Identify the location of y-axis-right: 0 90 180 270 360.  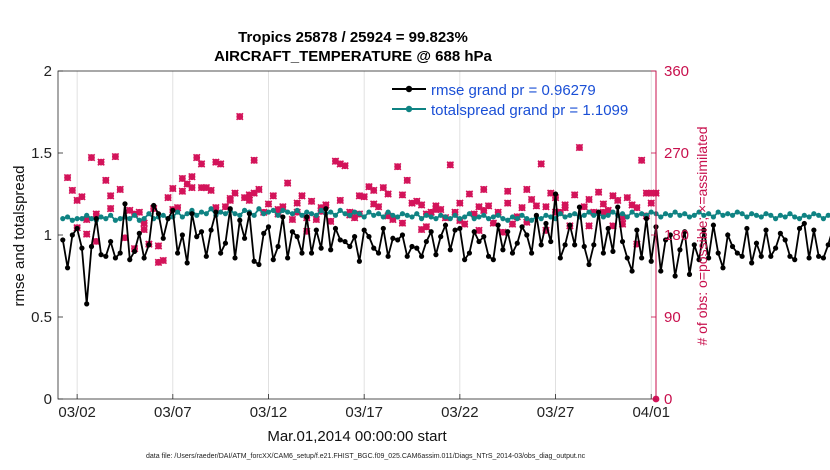
(670, 235).